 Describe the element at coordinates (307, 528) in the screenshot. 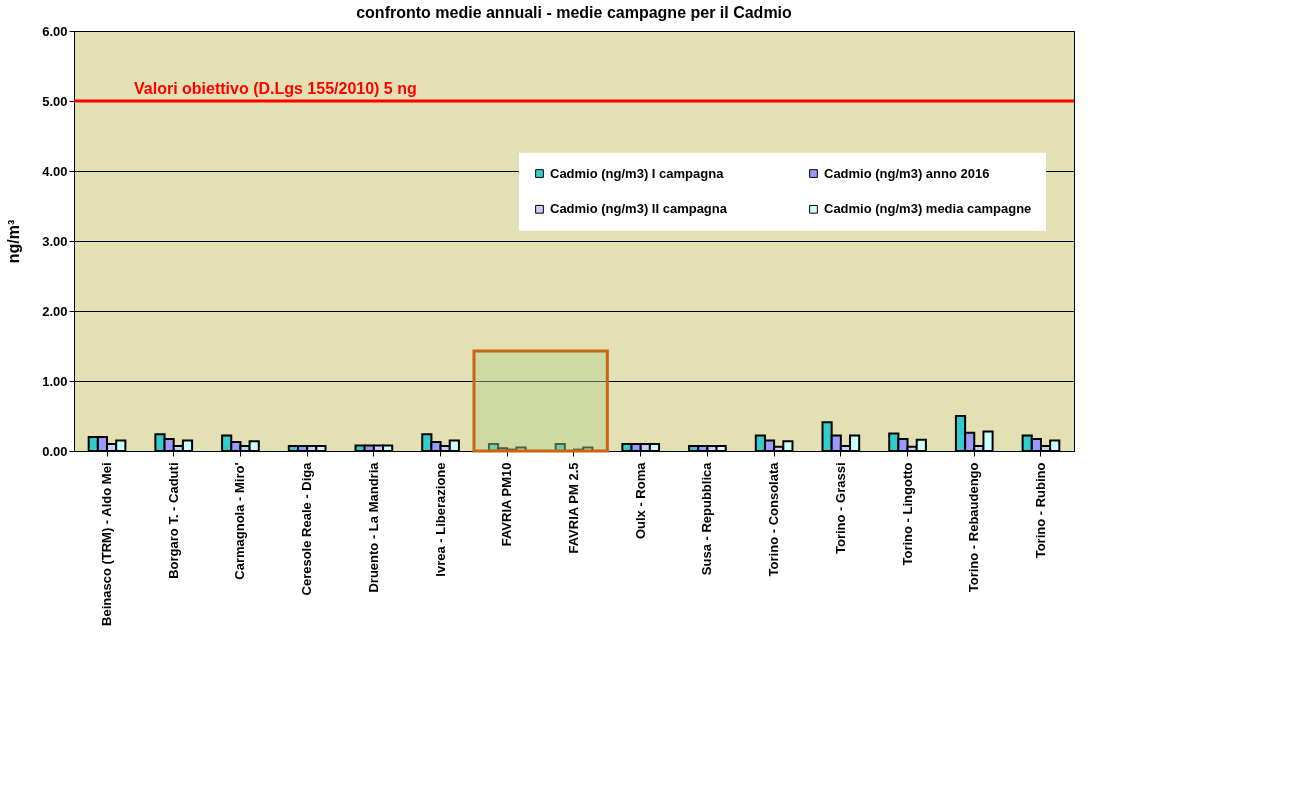

I see `x-tick-label: Ceresole Reale - Diga` at that location.